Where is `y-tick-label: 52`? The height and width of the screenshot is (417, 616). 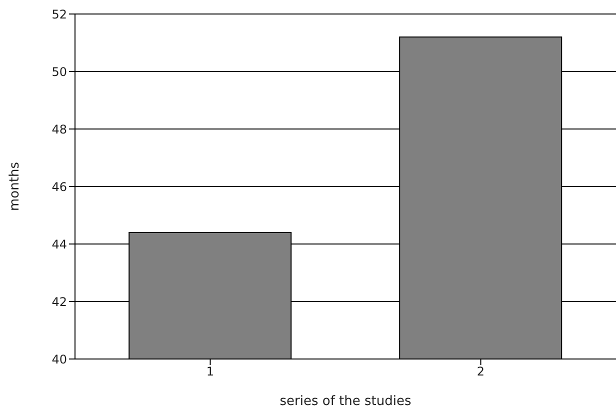 y-tick-label: 52 is located at coordinates (59, 14).